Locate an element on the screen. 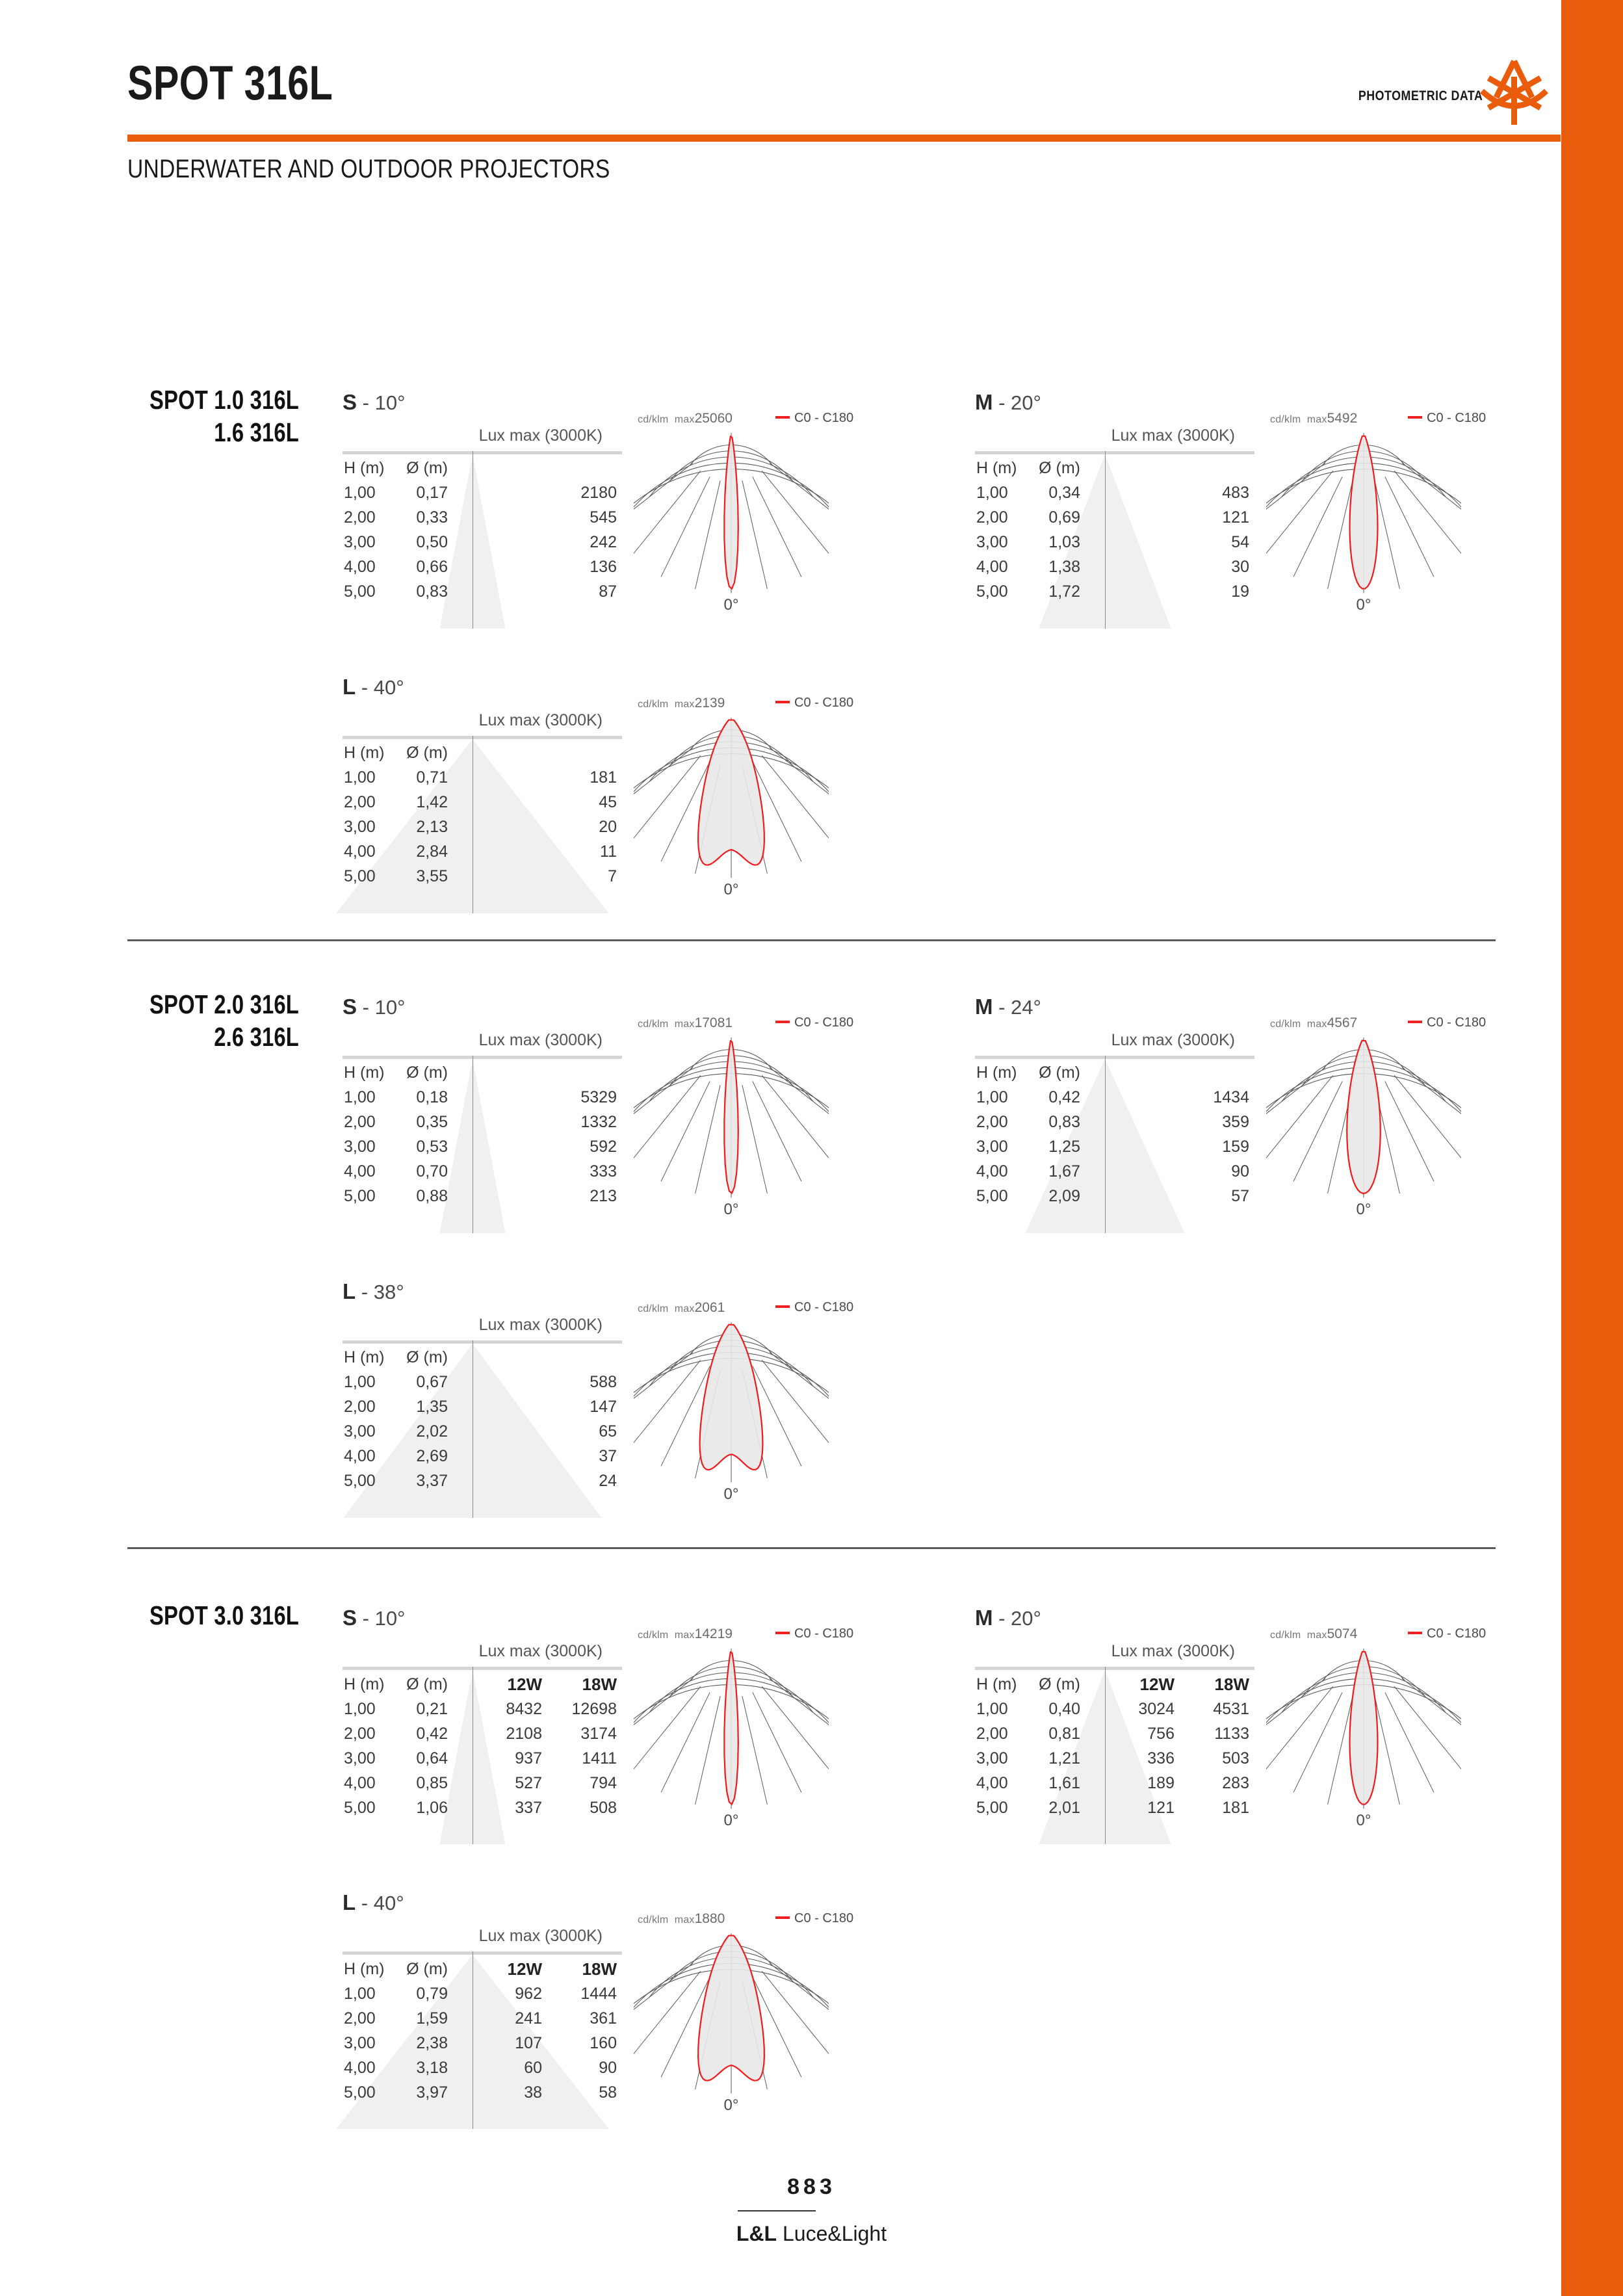  cell-diameter: 0,33 is located at coordinates (432, 517).